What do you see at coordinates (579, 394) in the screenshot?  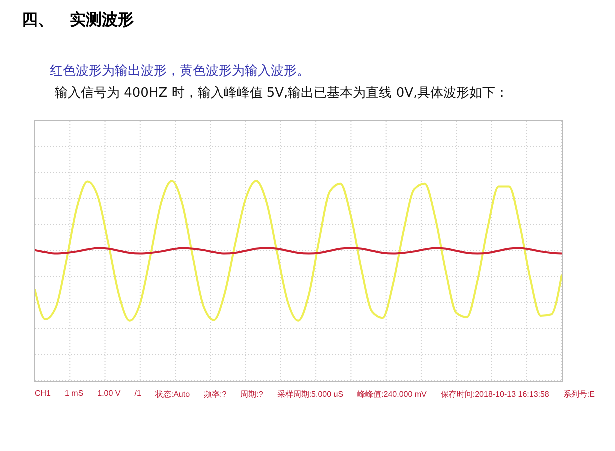 I see `text: 系列号:E` at bounding box center [579, 394].